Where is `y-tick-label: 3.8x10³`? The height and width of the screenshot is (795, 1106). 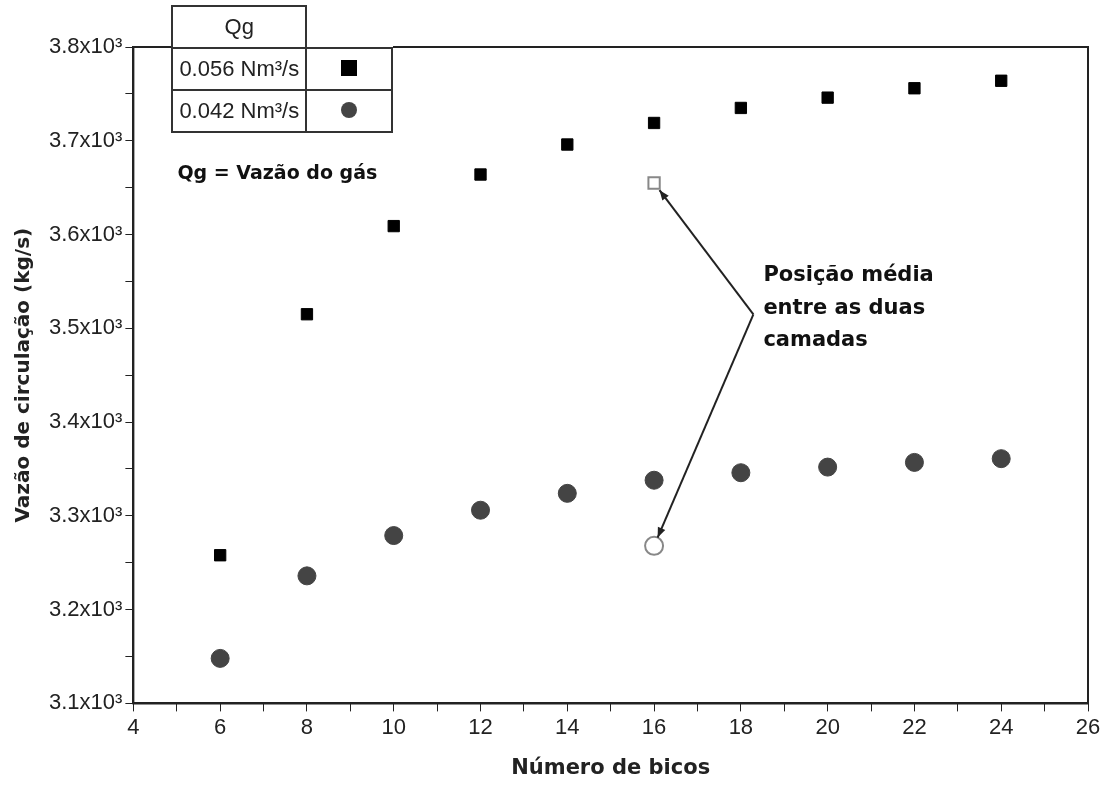
y-tick-label: 3.8x10³ is located at coordinates (85, 46).